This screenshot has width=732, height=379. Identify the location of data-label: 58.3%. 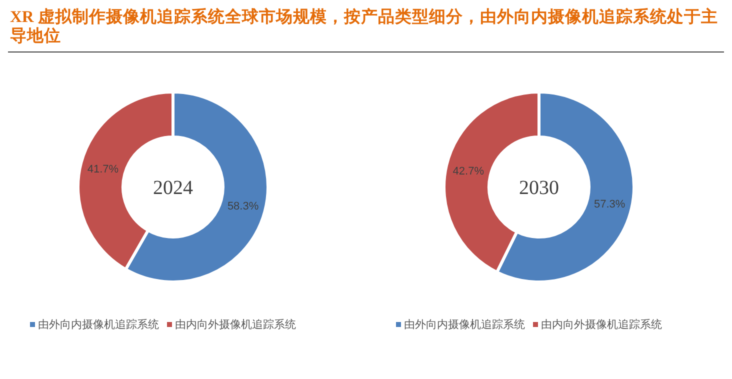
(243, 206).